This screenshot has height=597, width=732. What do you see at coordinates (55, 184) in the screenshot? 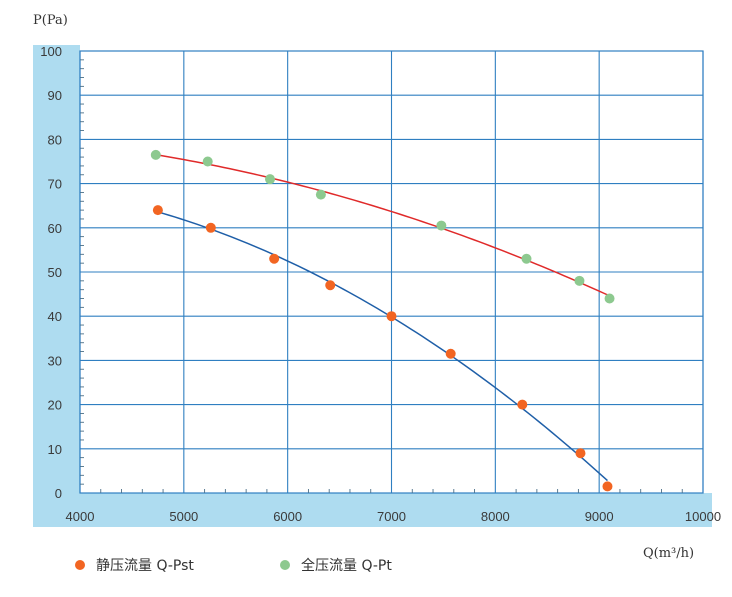
I see `y-tick-label: 70` at bounding box center [55, 184].